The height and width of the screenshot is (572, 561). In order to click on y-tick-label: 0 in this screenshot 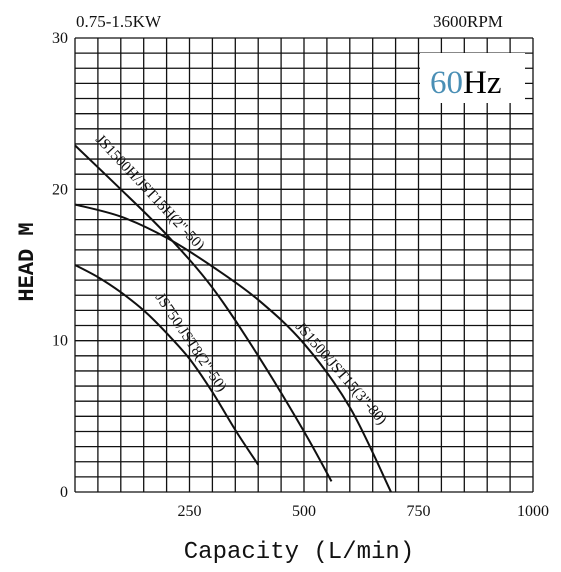, I will do `click(64, 492)`.